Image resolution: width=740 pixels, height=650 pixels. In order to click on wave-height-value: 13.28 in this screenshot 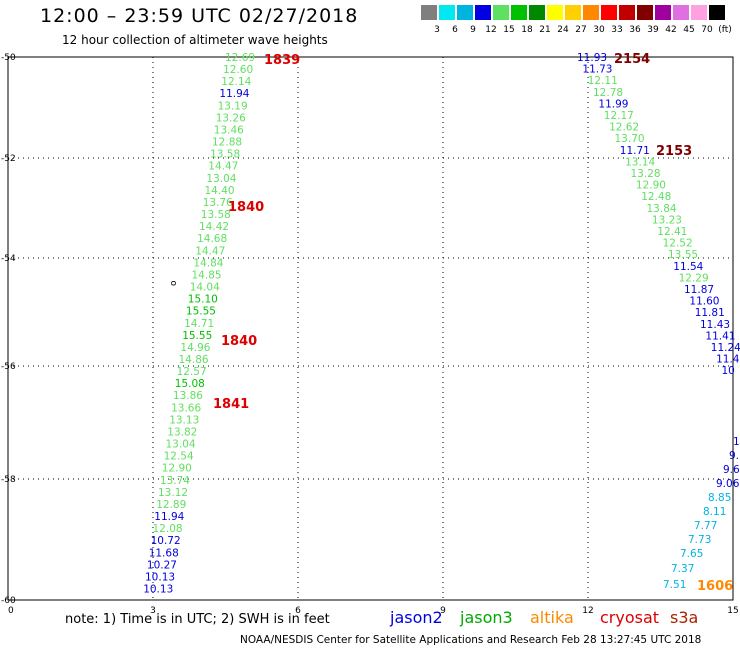, I will do `click(646, 174)`.